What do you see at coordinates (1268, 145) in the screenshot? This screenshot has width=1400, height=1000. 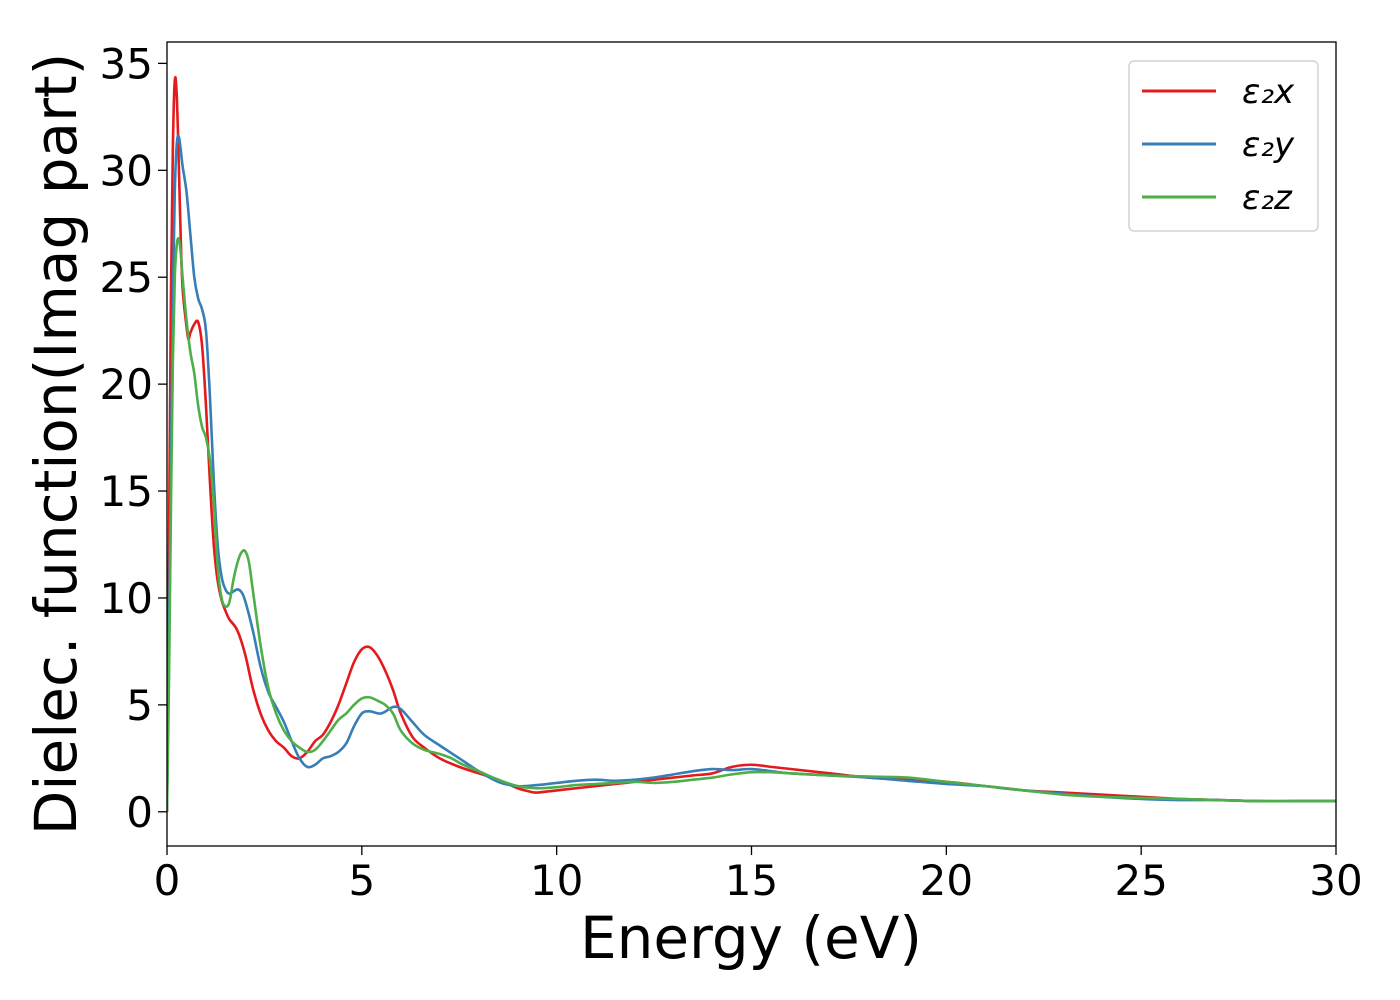 I see `legend-label-y: ε₂y` at bounding box center [1268, 145].